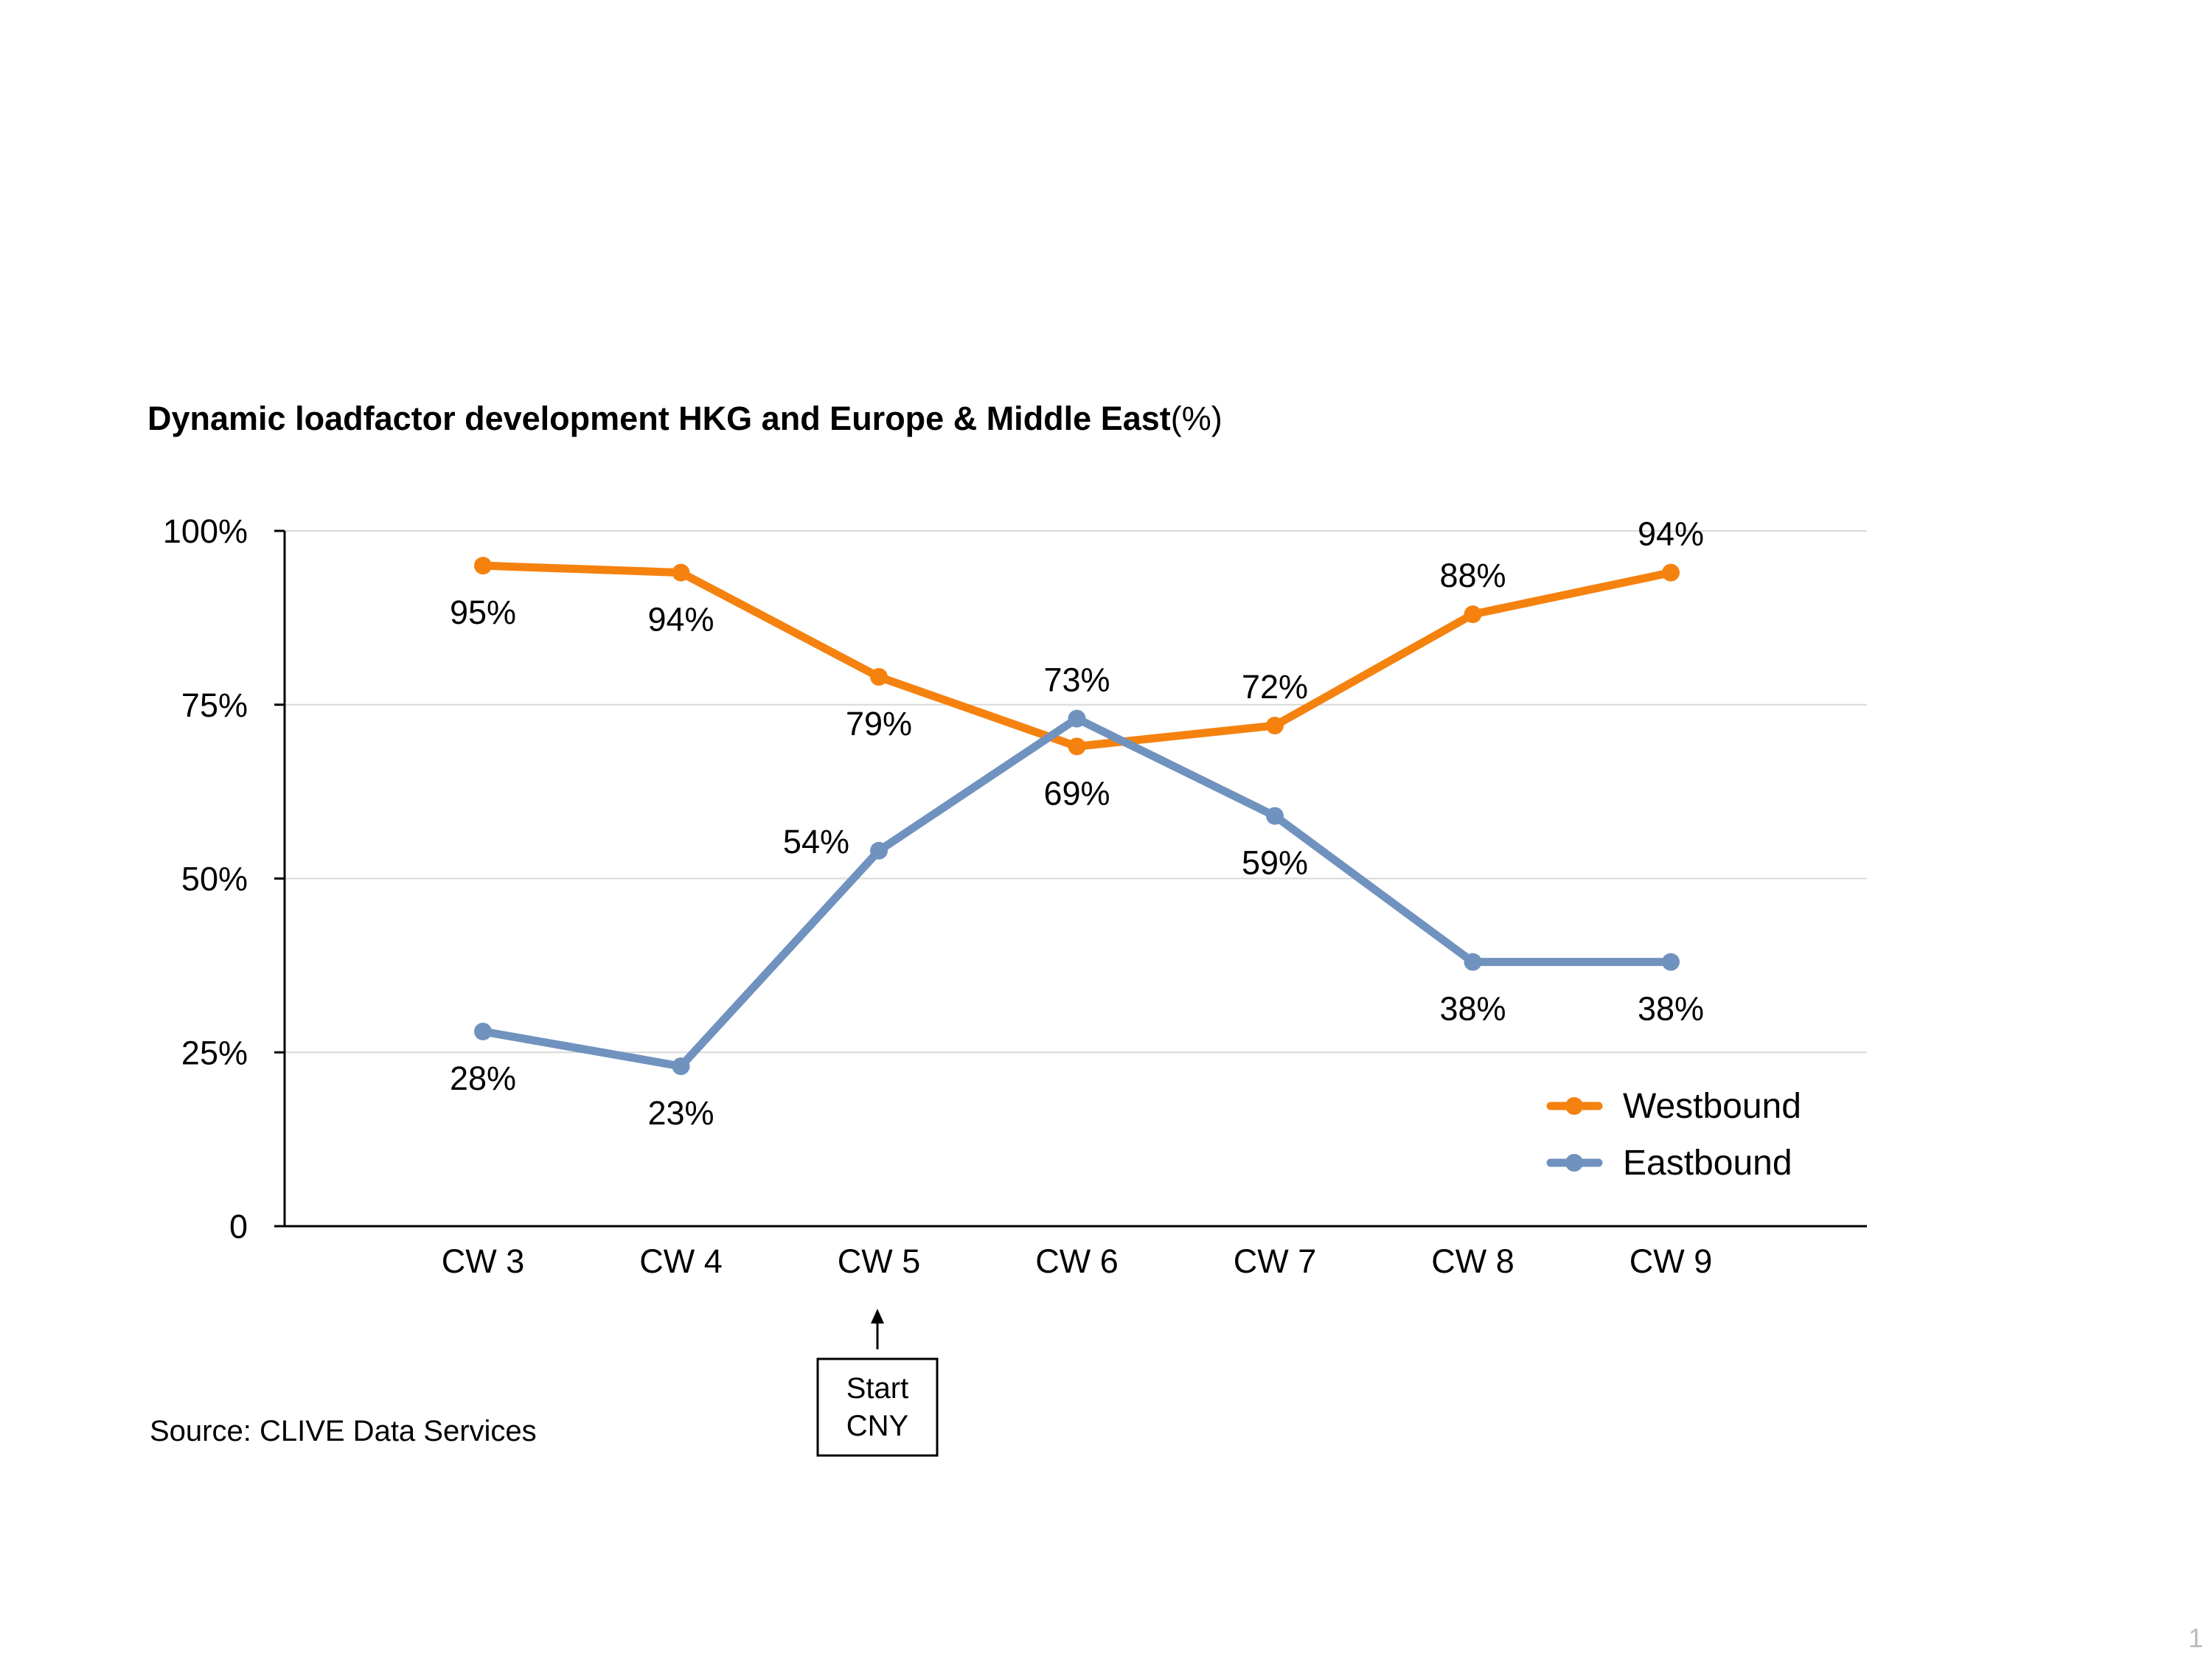 The height and width of the screenshot is (1659, 2212). Describe the element at coordinates (680, 1113) in the screenshot. I see `data-label-eastbound-2: 23%` at that location.